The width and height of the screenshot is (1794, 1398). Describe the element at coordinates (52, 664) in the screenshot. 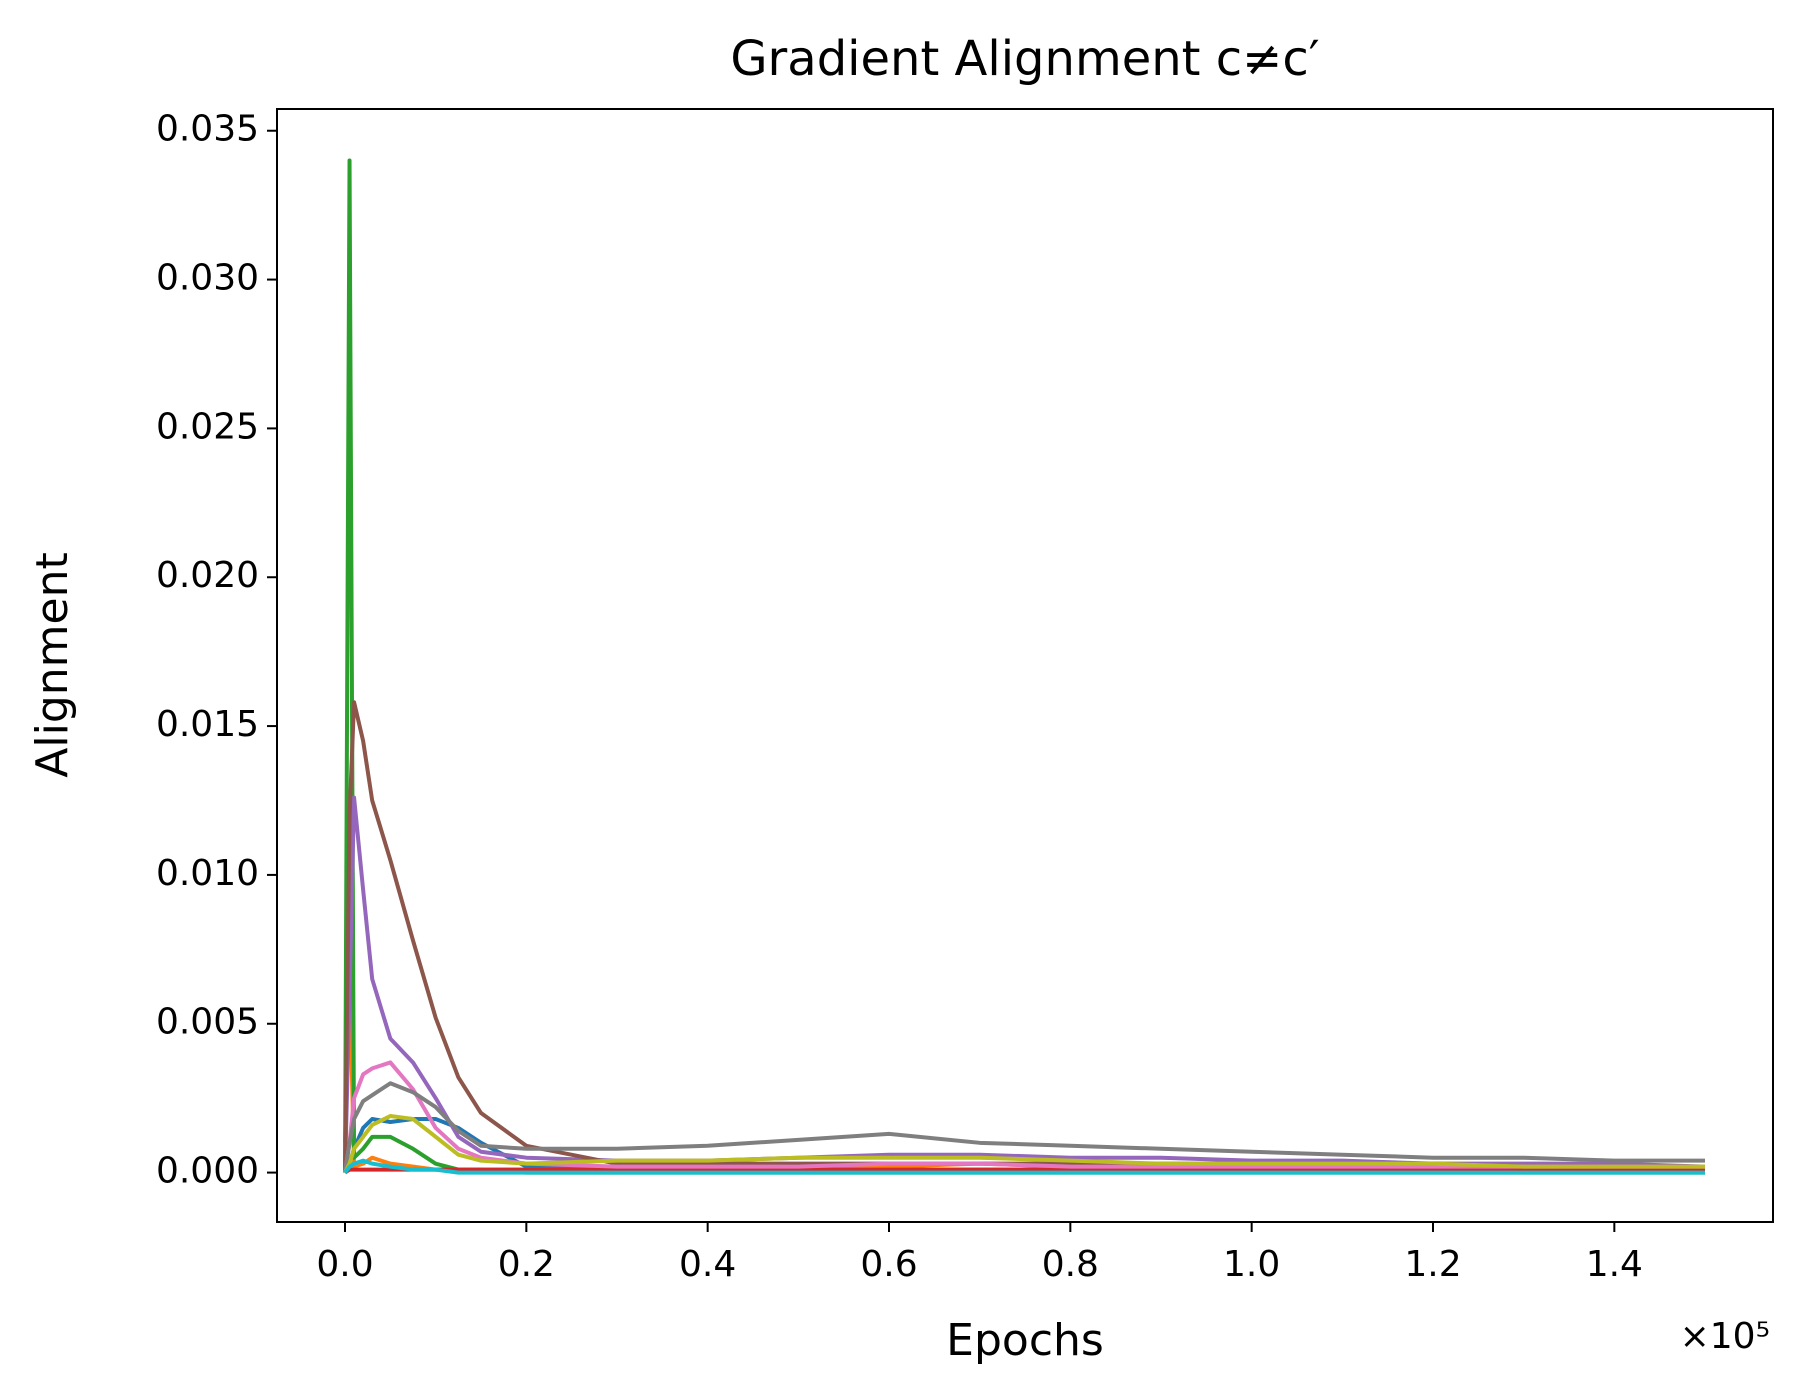

I see `y-axis-label: Alignment` at that location.